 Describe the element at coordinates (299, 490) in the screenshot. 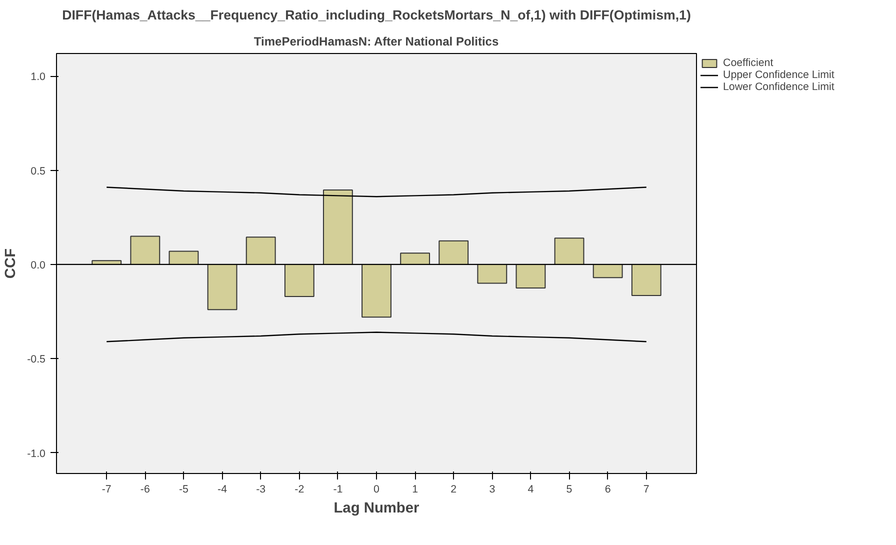

I see `x-tick-label: -2` at that location.